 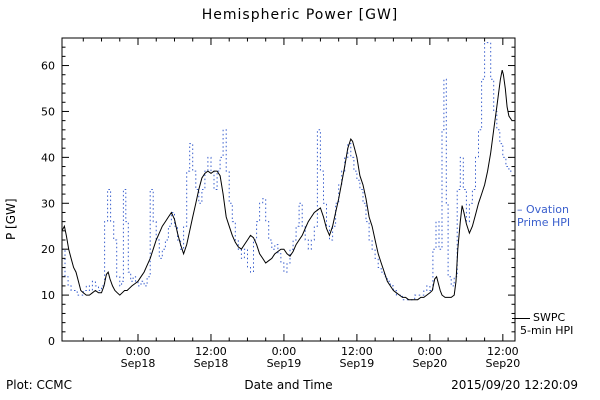 I want to click on chart-title: Hemispheric Power [GW], so click(x=300, y=15).